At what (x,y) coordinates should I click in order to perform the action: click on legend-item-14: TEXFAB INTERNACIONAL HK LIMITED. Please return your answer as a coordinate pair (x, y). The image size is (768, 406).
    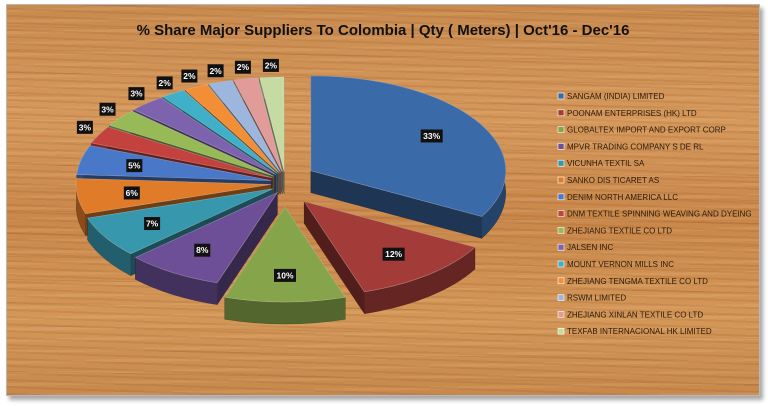
    Looking at the image, I should click on (634, 331).